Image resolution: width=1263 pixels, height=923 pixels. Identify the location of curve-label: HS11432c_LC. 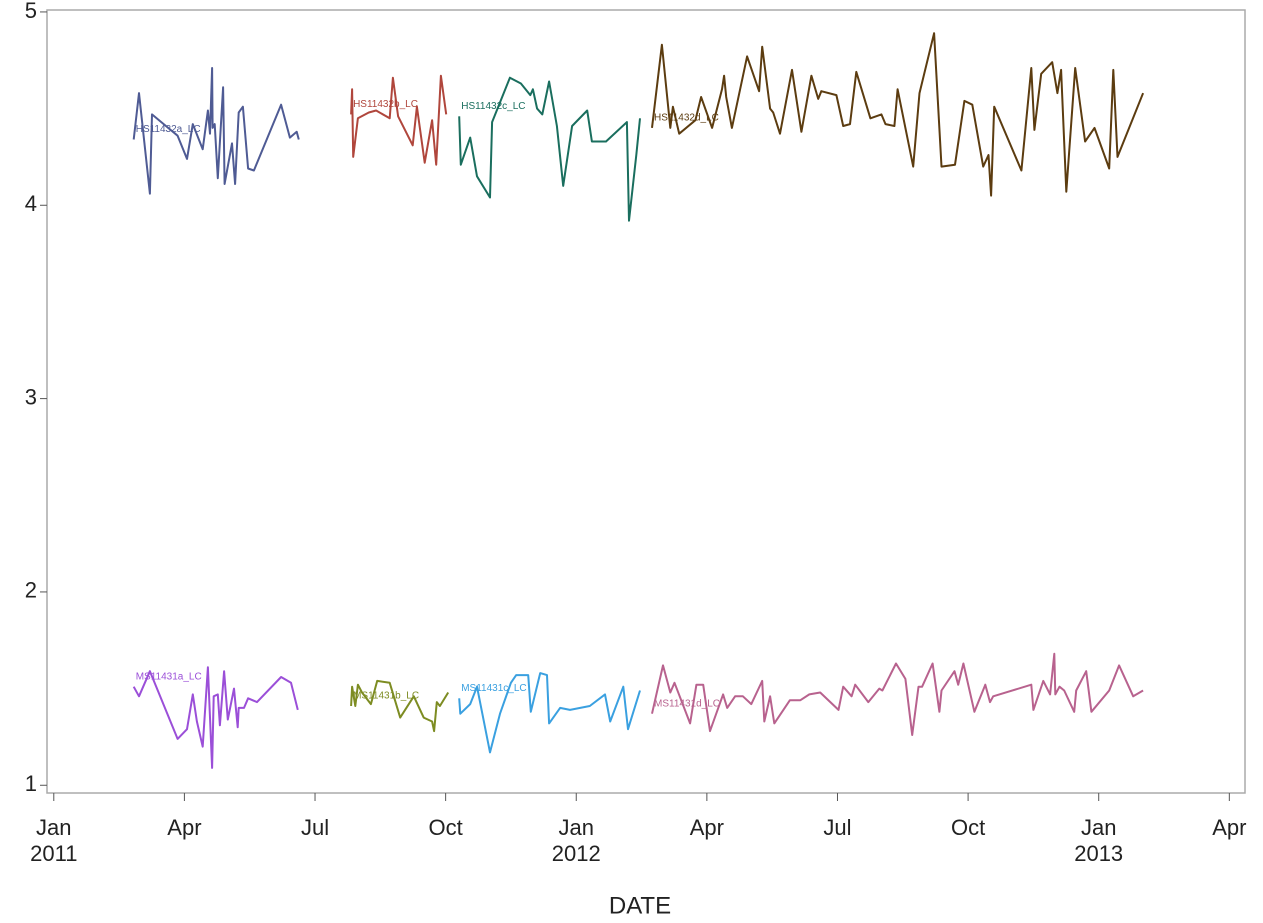
(493, 106).